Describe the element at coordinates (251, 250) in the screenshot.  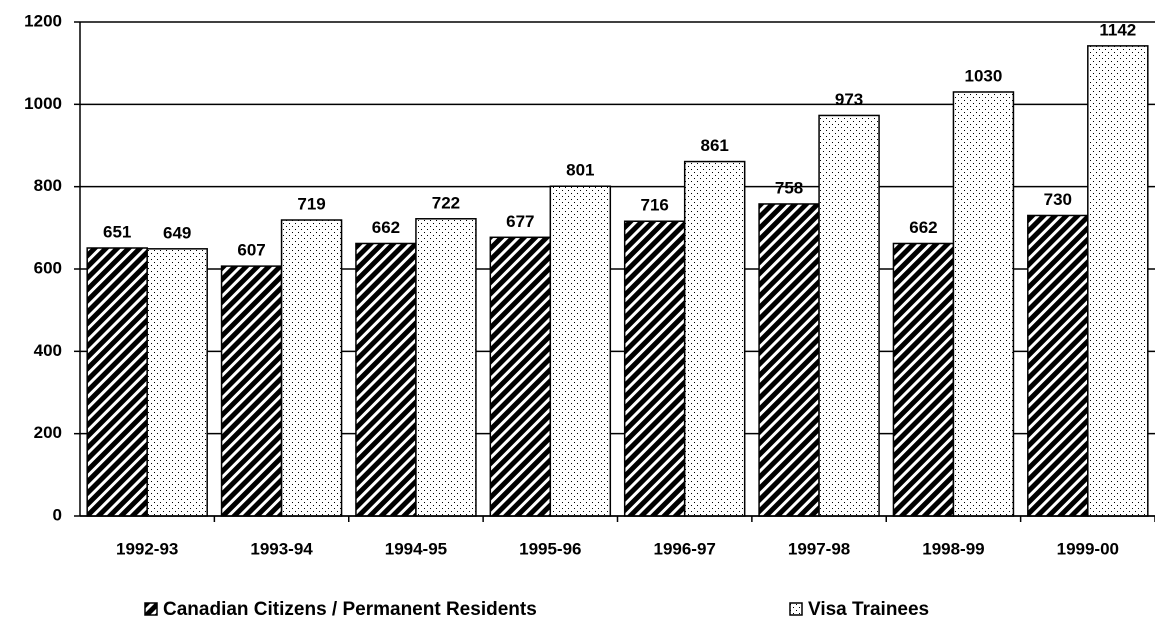
I see `value-label: 607` at that location.